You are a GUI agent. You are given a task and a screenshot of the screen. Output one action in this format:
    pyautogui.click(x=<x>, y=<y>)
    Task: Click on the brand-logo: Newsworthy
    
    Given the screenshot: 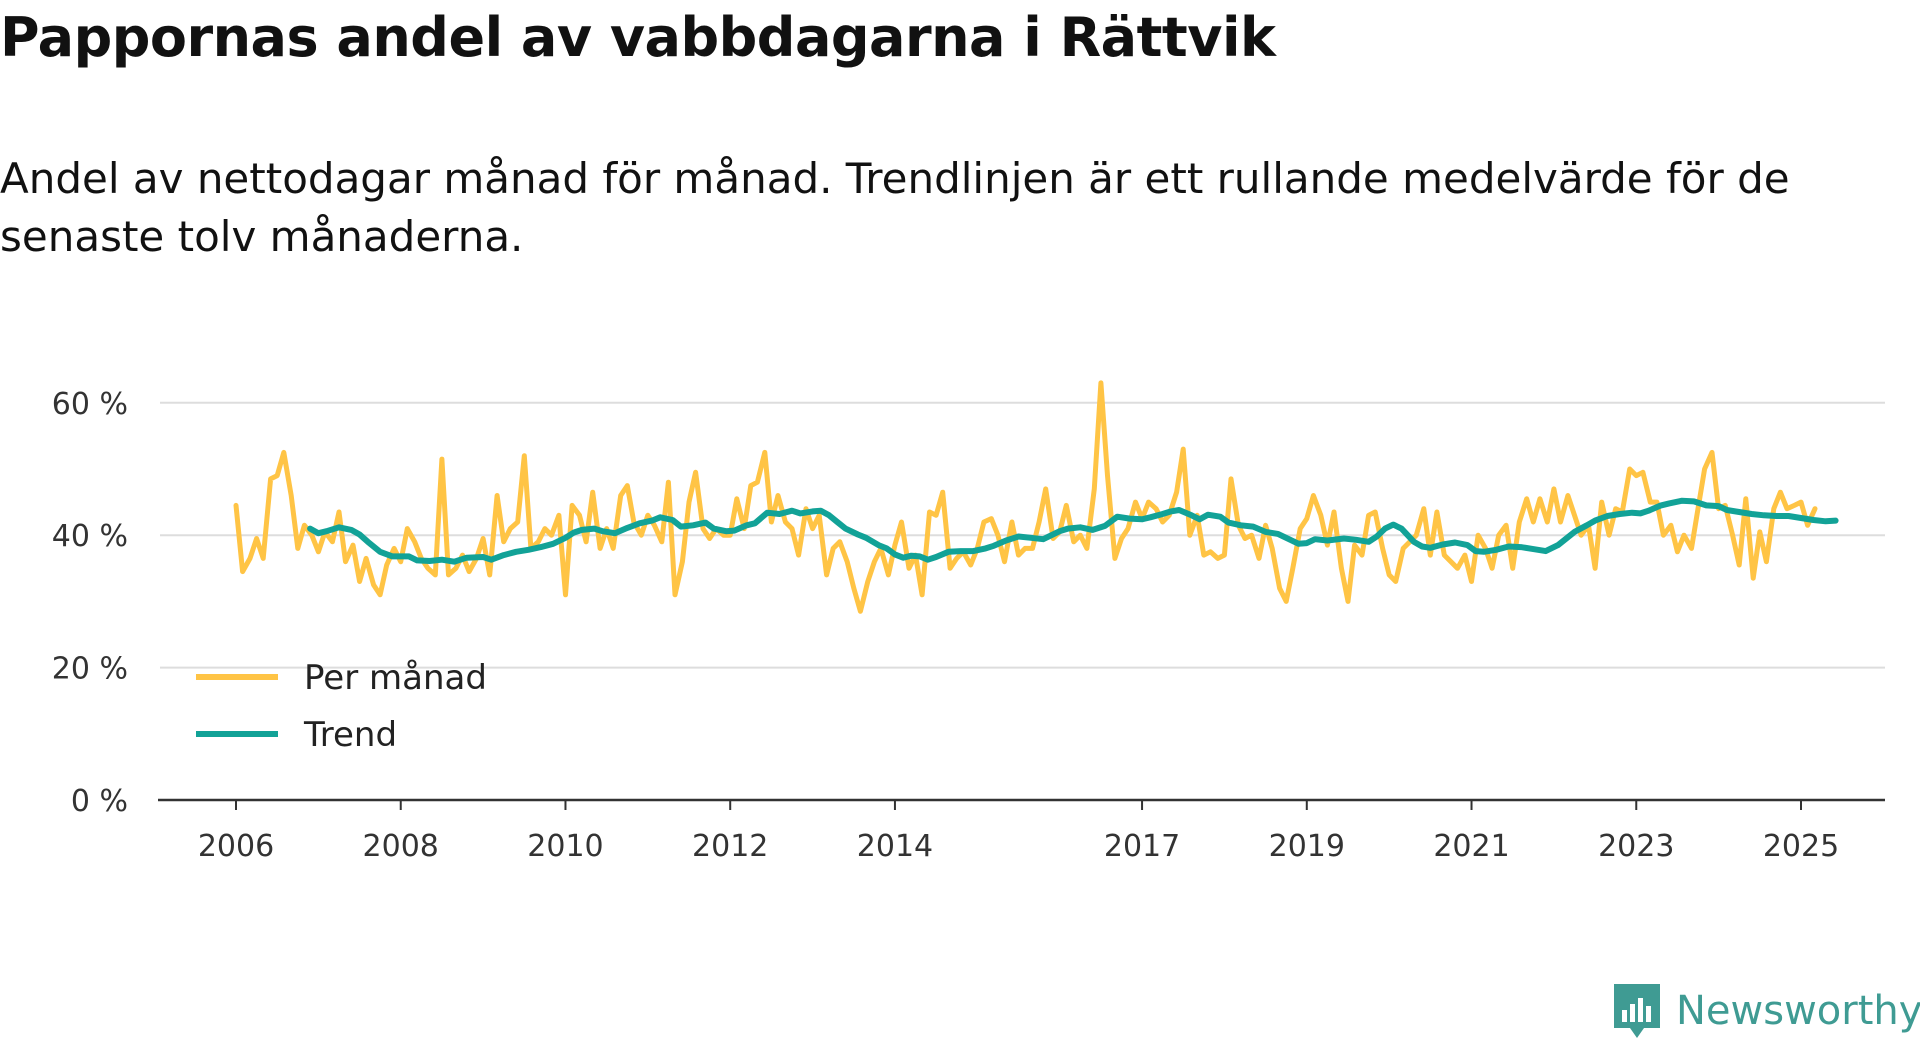 What is the action you would take?
    pyautogui.click(x=1766, y=1011)
    